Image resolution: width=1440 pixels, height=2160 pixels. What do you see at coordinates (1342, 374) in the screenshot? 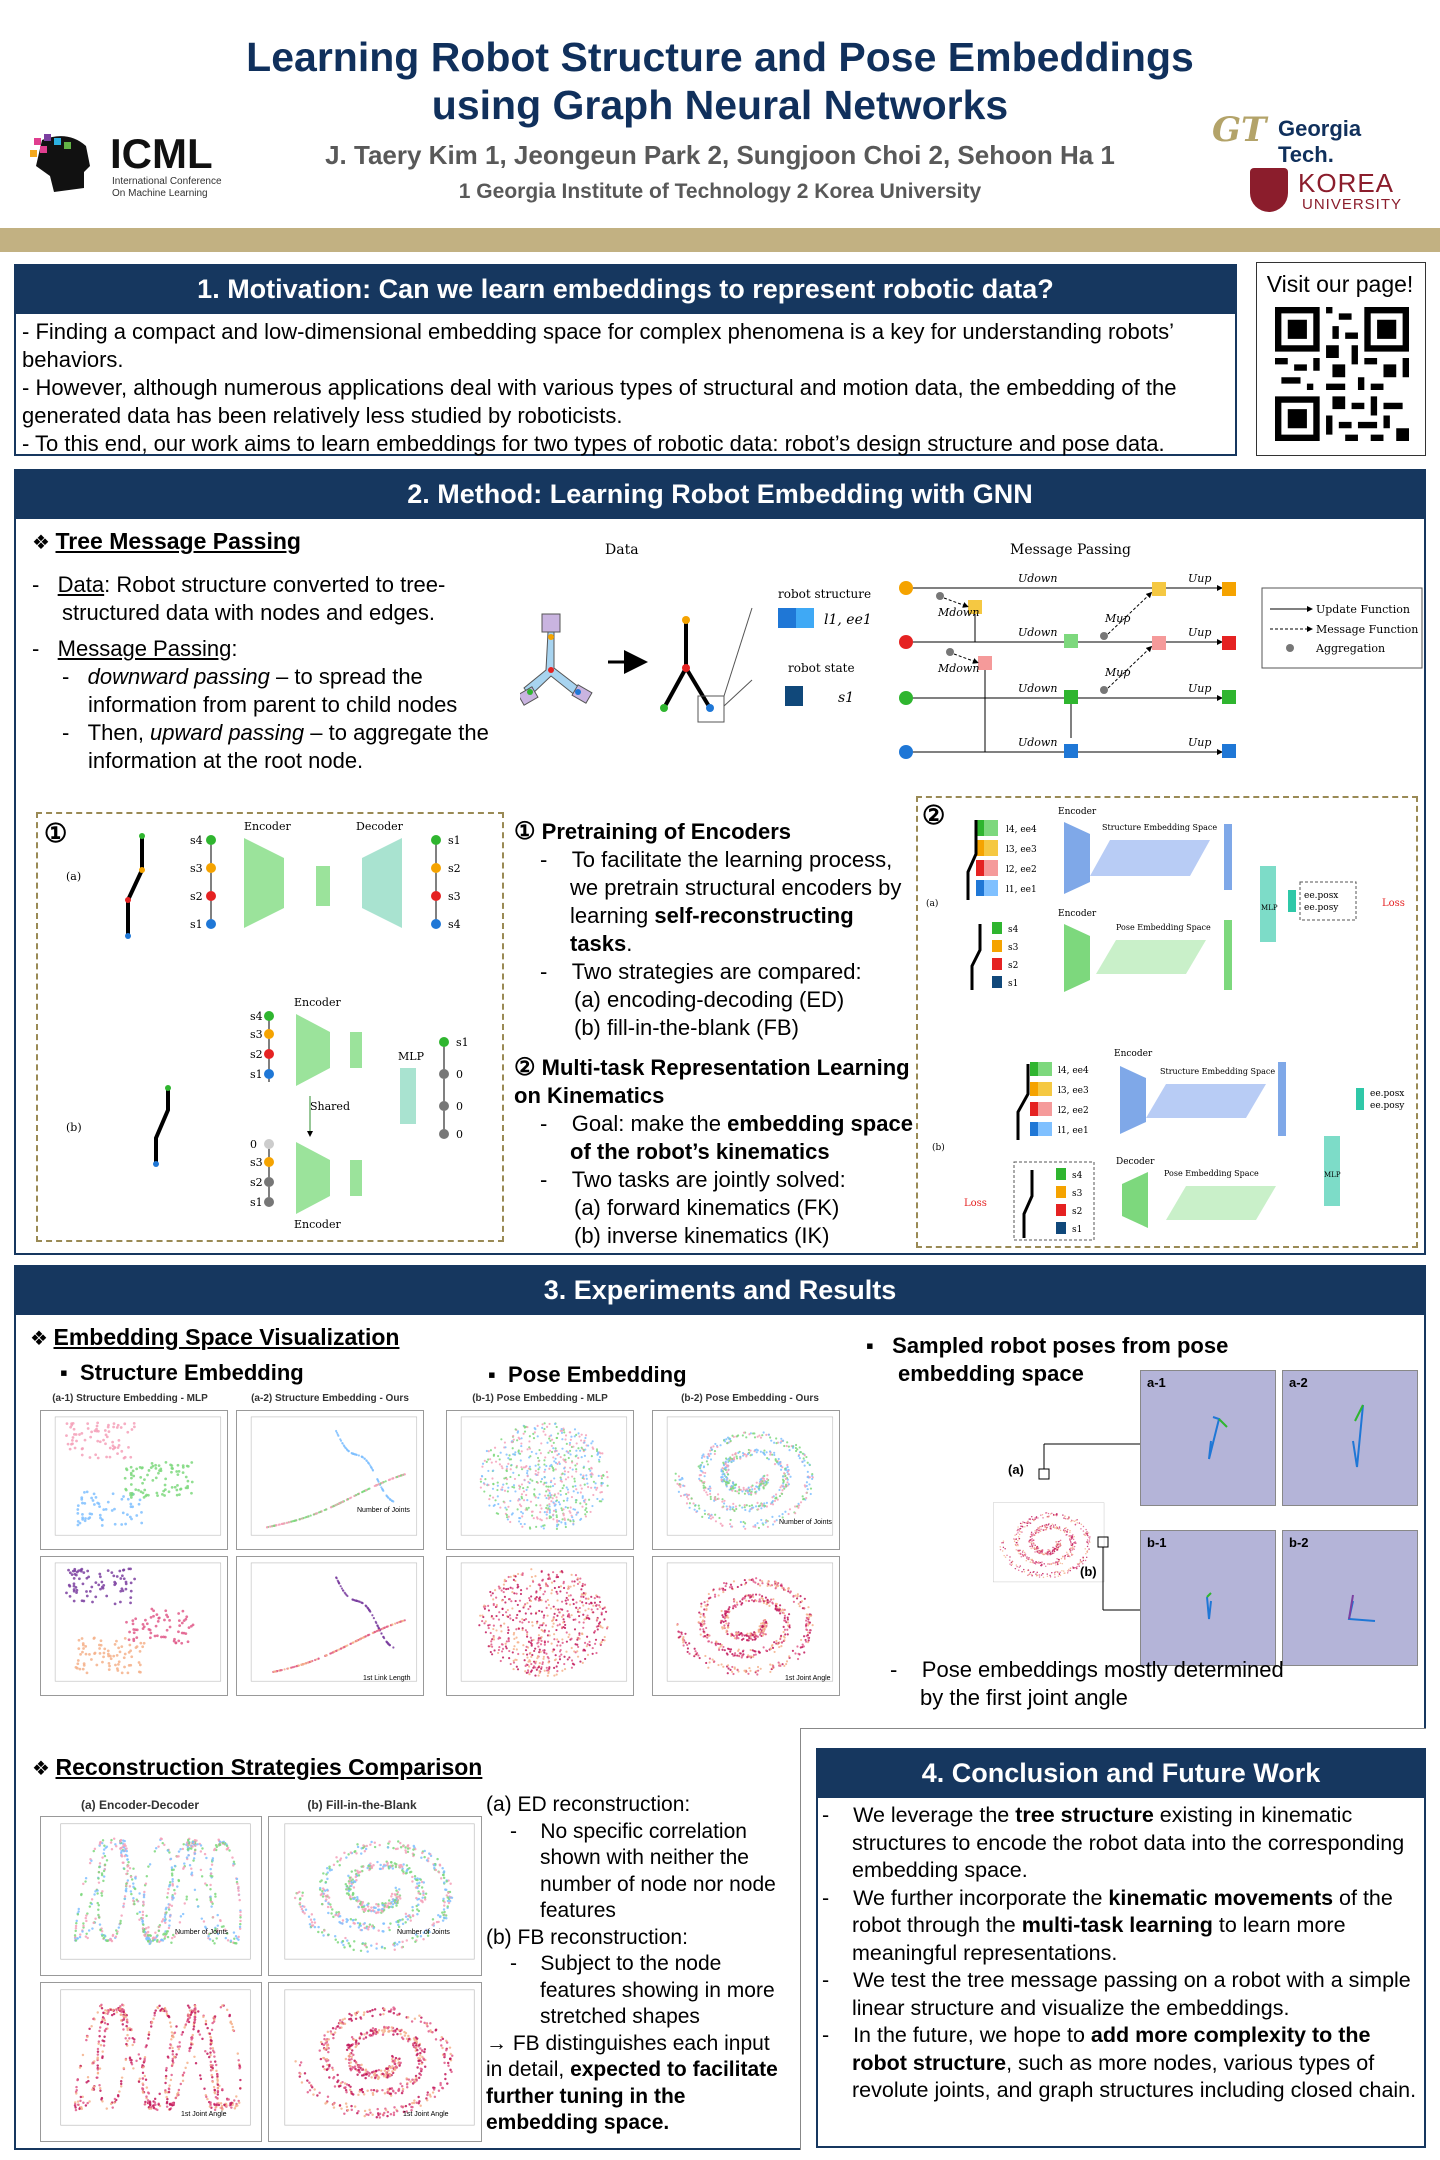
I see `qr-code-icon` at bounding box center [1342, 374].